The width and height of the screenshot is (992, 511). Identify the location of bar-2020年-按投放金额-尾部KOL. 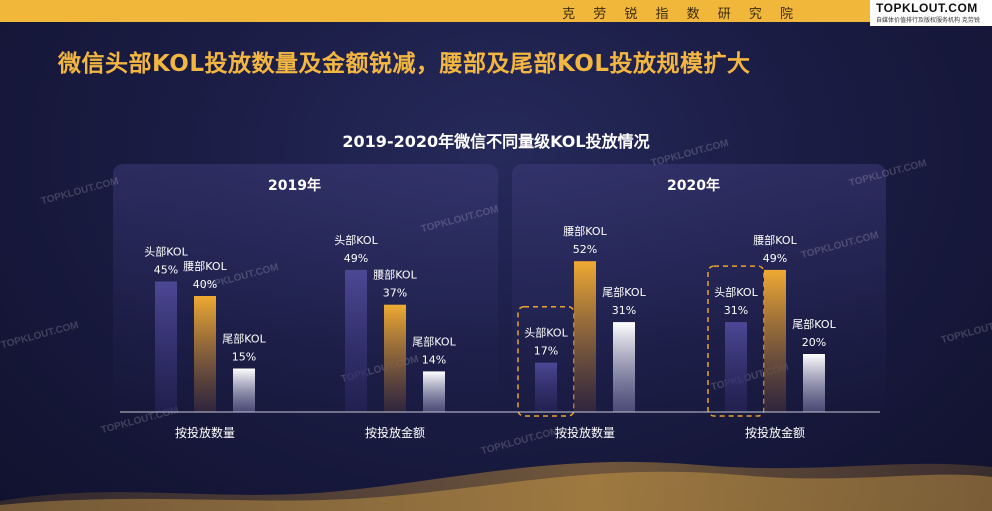
(814, 383).